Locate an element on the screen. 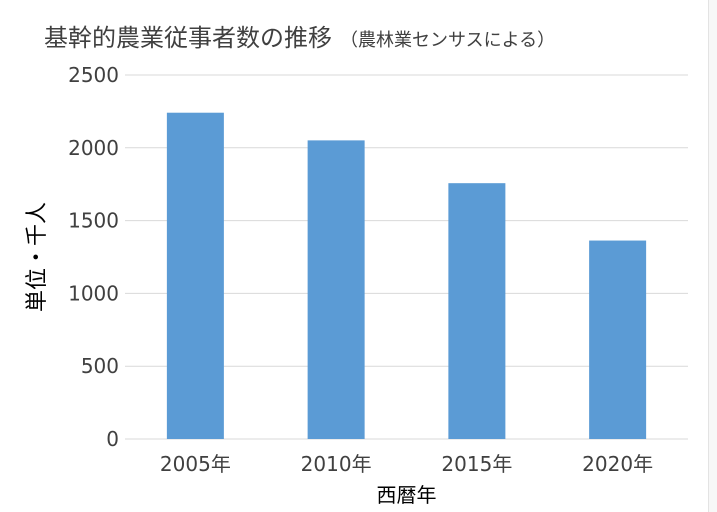 This screenshot has width=717, height=512. x-tick-label: 2015年 is located at coordinates (476, 464).